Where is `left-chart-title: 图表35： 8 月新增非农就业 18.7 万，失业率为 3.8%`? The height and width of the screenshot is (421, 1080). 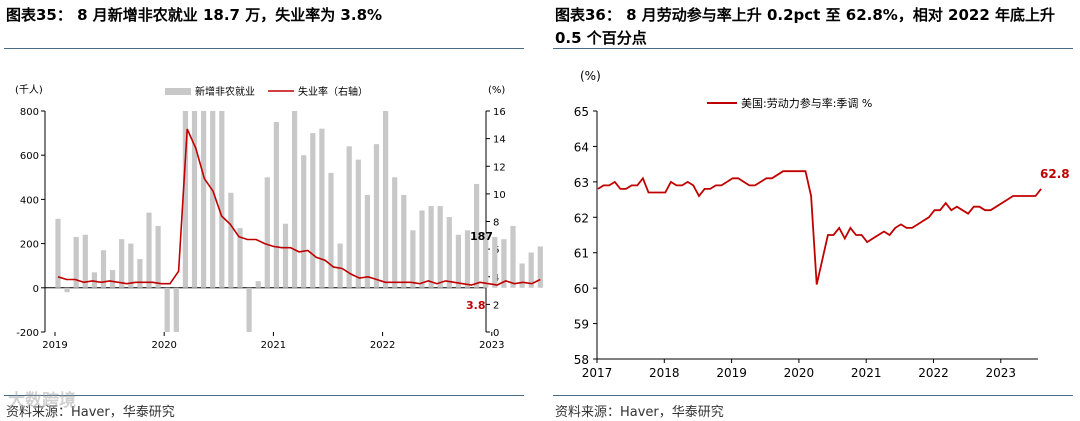
left-chart-title: 图表35： 8 月新增非农就业 18.7 万，失业率为 3.8% is located at coordinates (194, 15).